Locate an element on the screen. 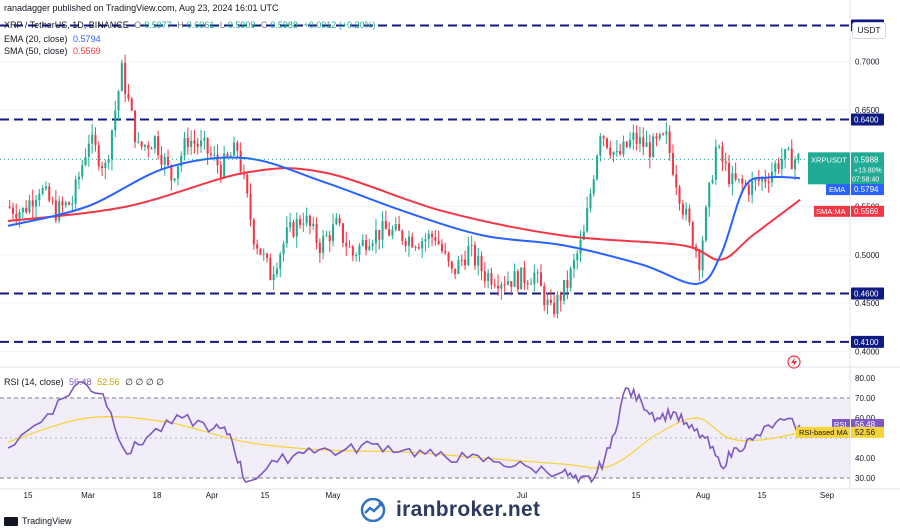 The height and width of the screenshot is (531, 900). lightning-icon is located at coordinates (794, 362).